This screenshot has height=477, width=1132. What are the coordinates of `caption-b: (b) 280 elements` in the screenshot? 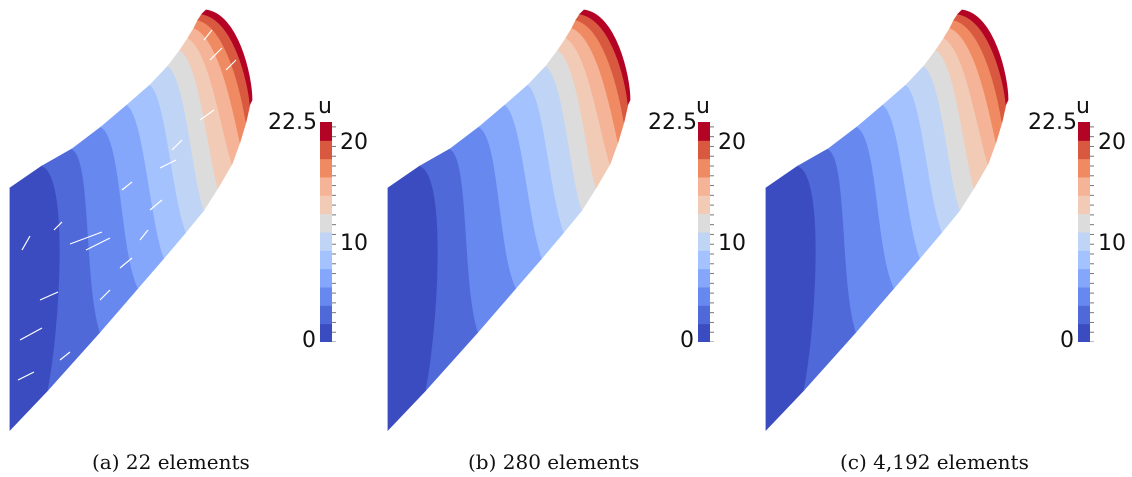 It's located at (554, 462).